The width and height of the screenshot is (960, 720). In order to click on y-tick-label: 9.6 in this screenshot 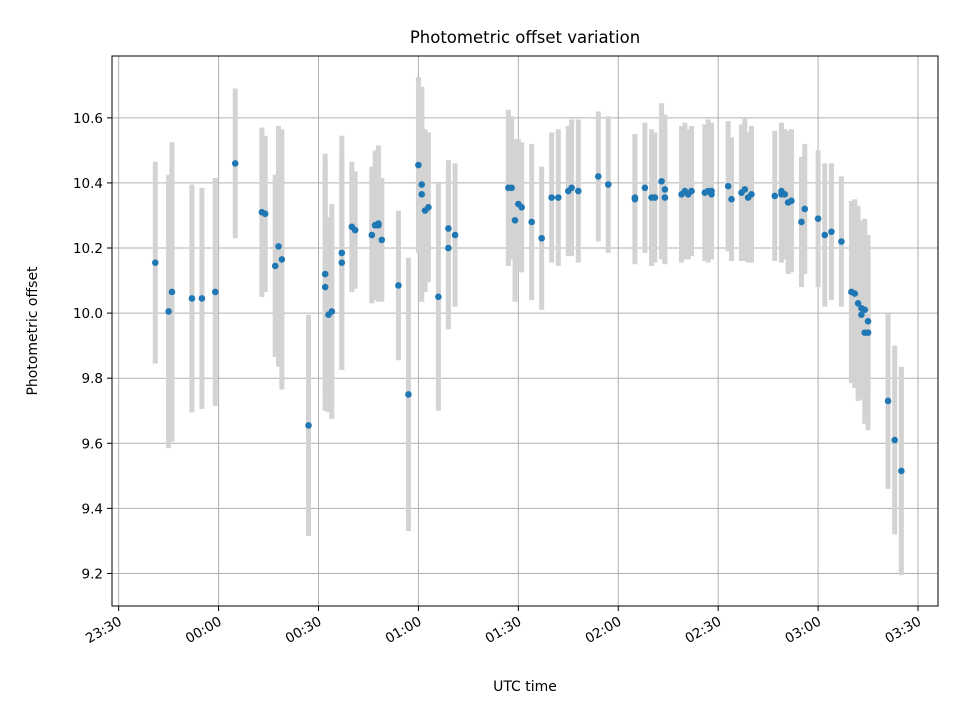, I will do `click(92, 444)`.